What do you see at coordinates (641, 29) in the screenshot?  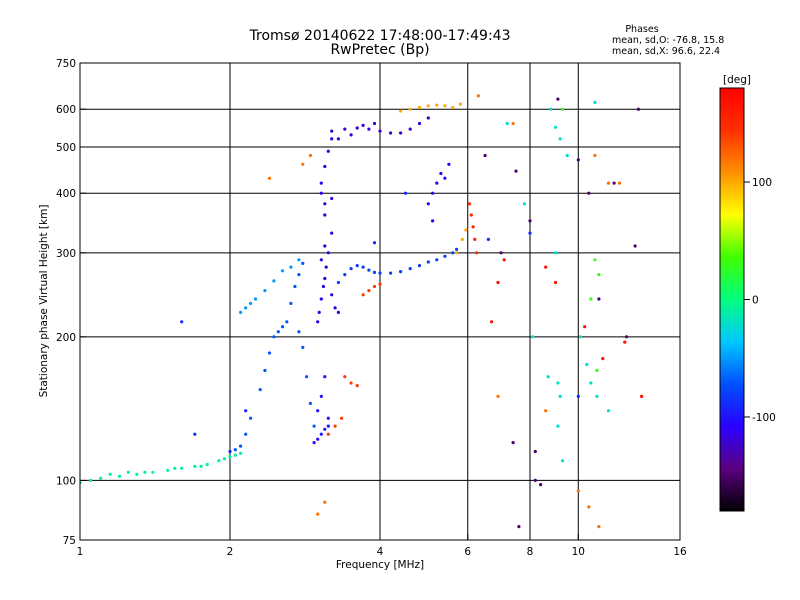 I see `stats-title: Phases` at bounding box center [641, 29].